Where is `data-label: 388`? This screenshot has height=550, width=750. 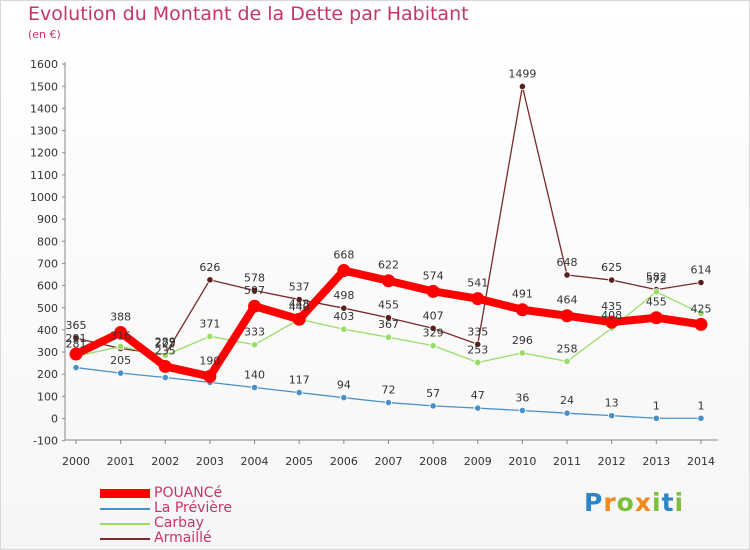 data-label: 388 is located at coordinates (120, 317).